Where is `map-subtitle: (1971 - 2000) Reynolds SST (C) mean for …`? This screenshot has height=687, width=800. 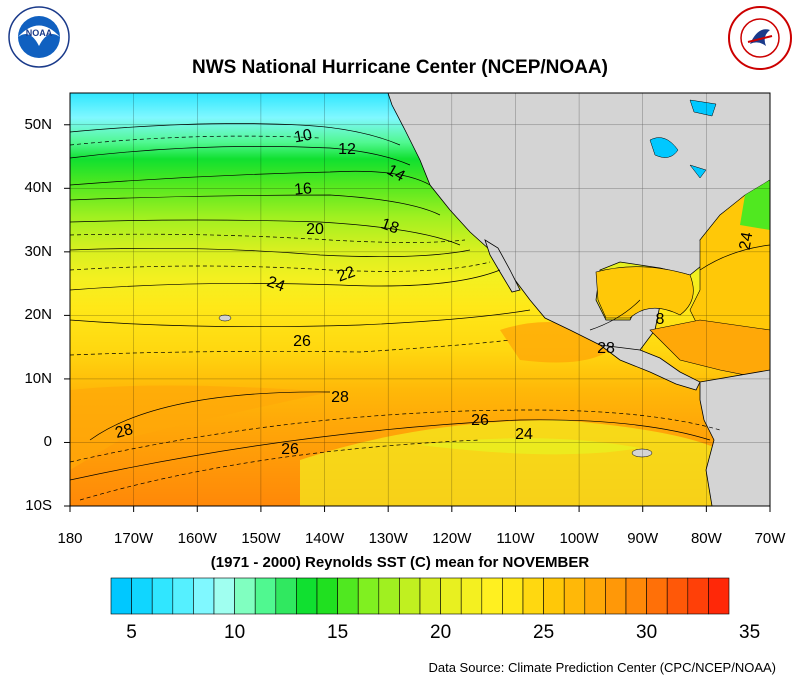
map-subtitle: (1971 - 2000) Reynolds SST (C) mean for … is located at coordinates (400, 562).